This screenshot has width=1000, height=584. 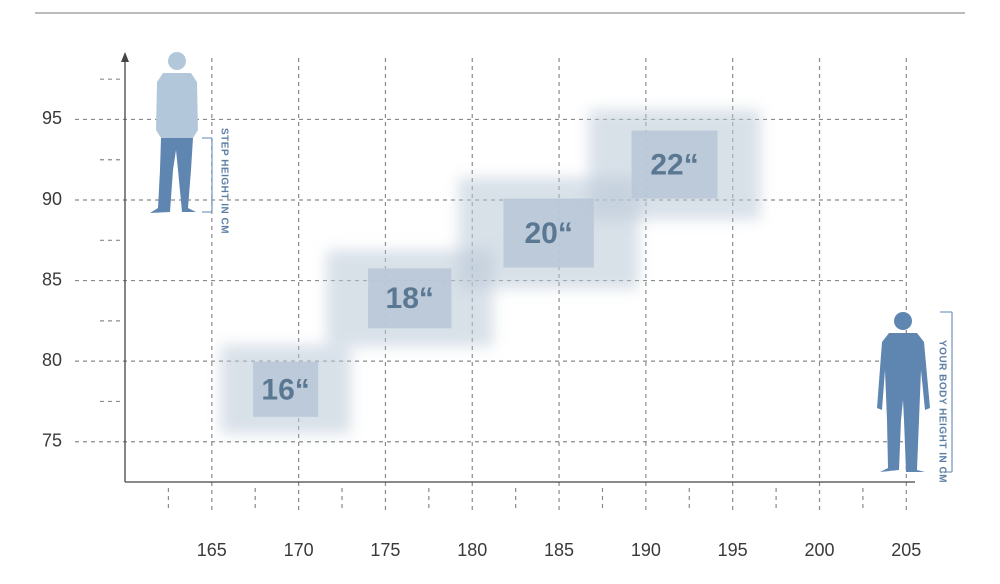 I want to click on step-height-figure, so click(x=181, y=132).